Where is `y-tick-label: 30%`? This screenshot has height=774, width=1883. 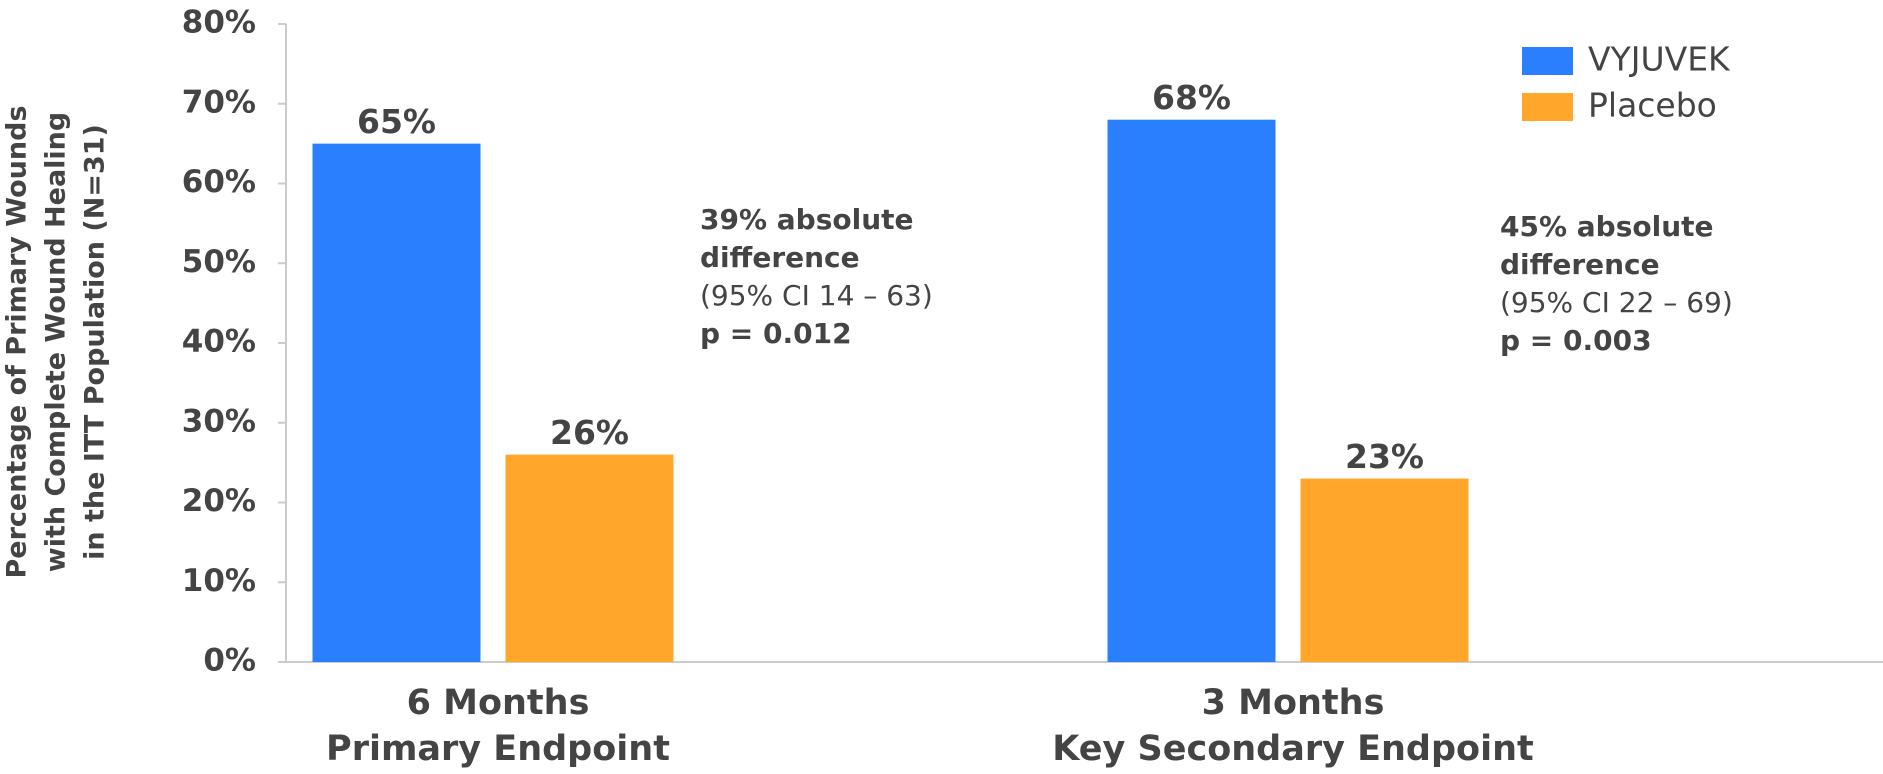 y-tick-label: 30% is located at coordinates (219, 421).